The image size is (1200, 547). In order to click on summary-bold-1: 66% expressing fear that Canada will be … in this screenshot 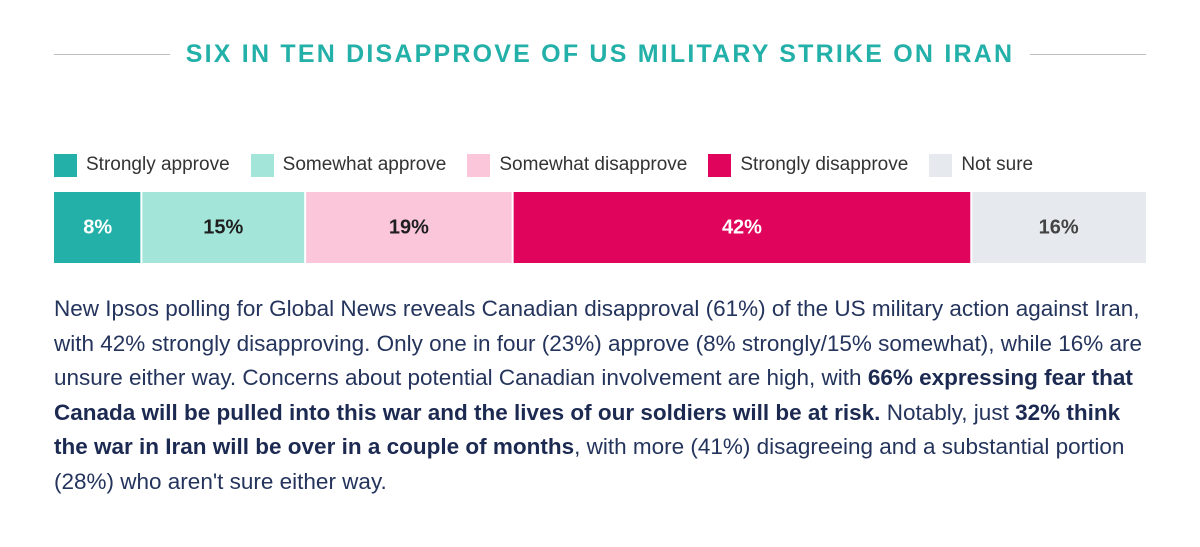, I will do `click(593, 395)`.